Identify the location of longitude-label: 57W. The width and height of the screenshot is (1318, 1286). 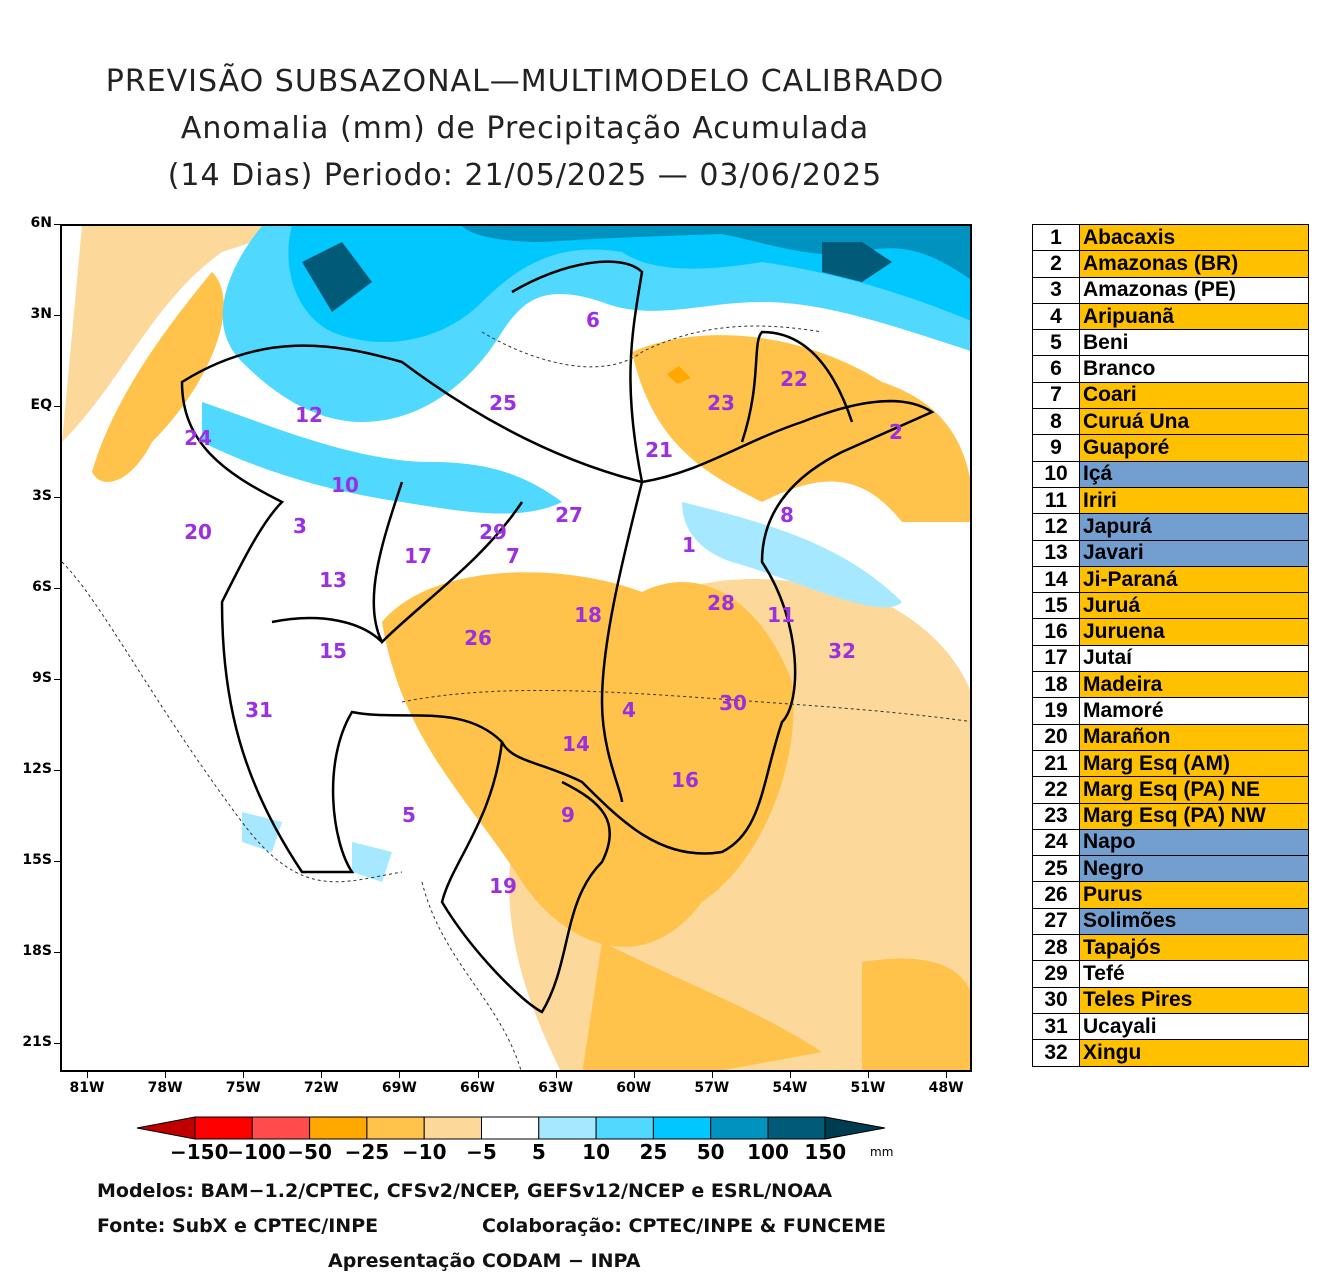
(712, 1088).